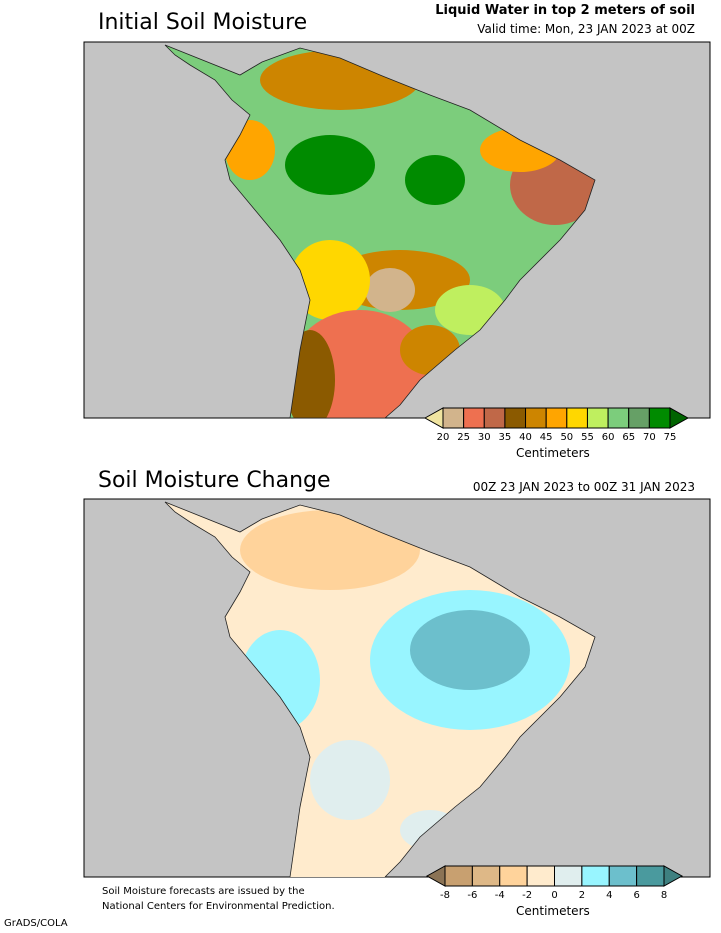  I want to click on panel2-title: Soil Moisture Change, so click(214, 480).